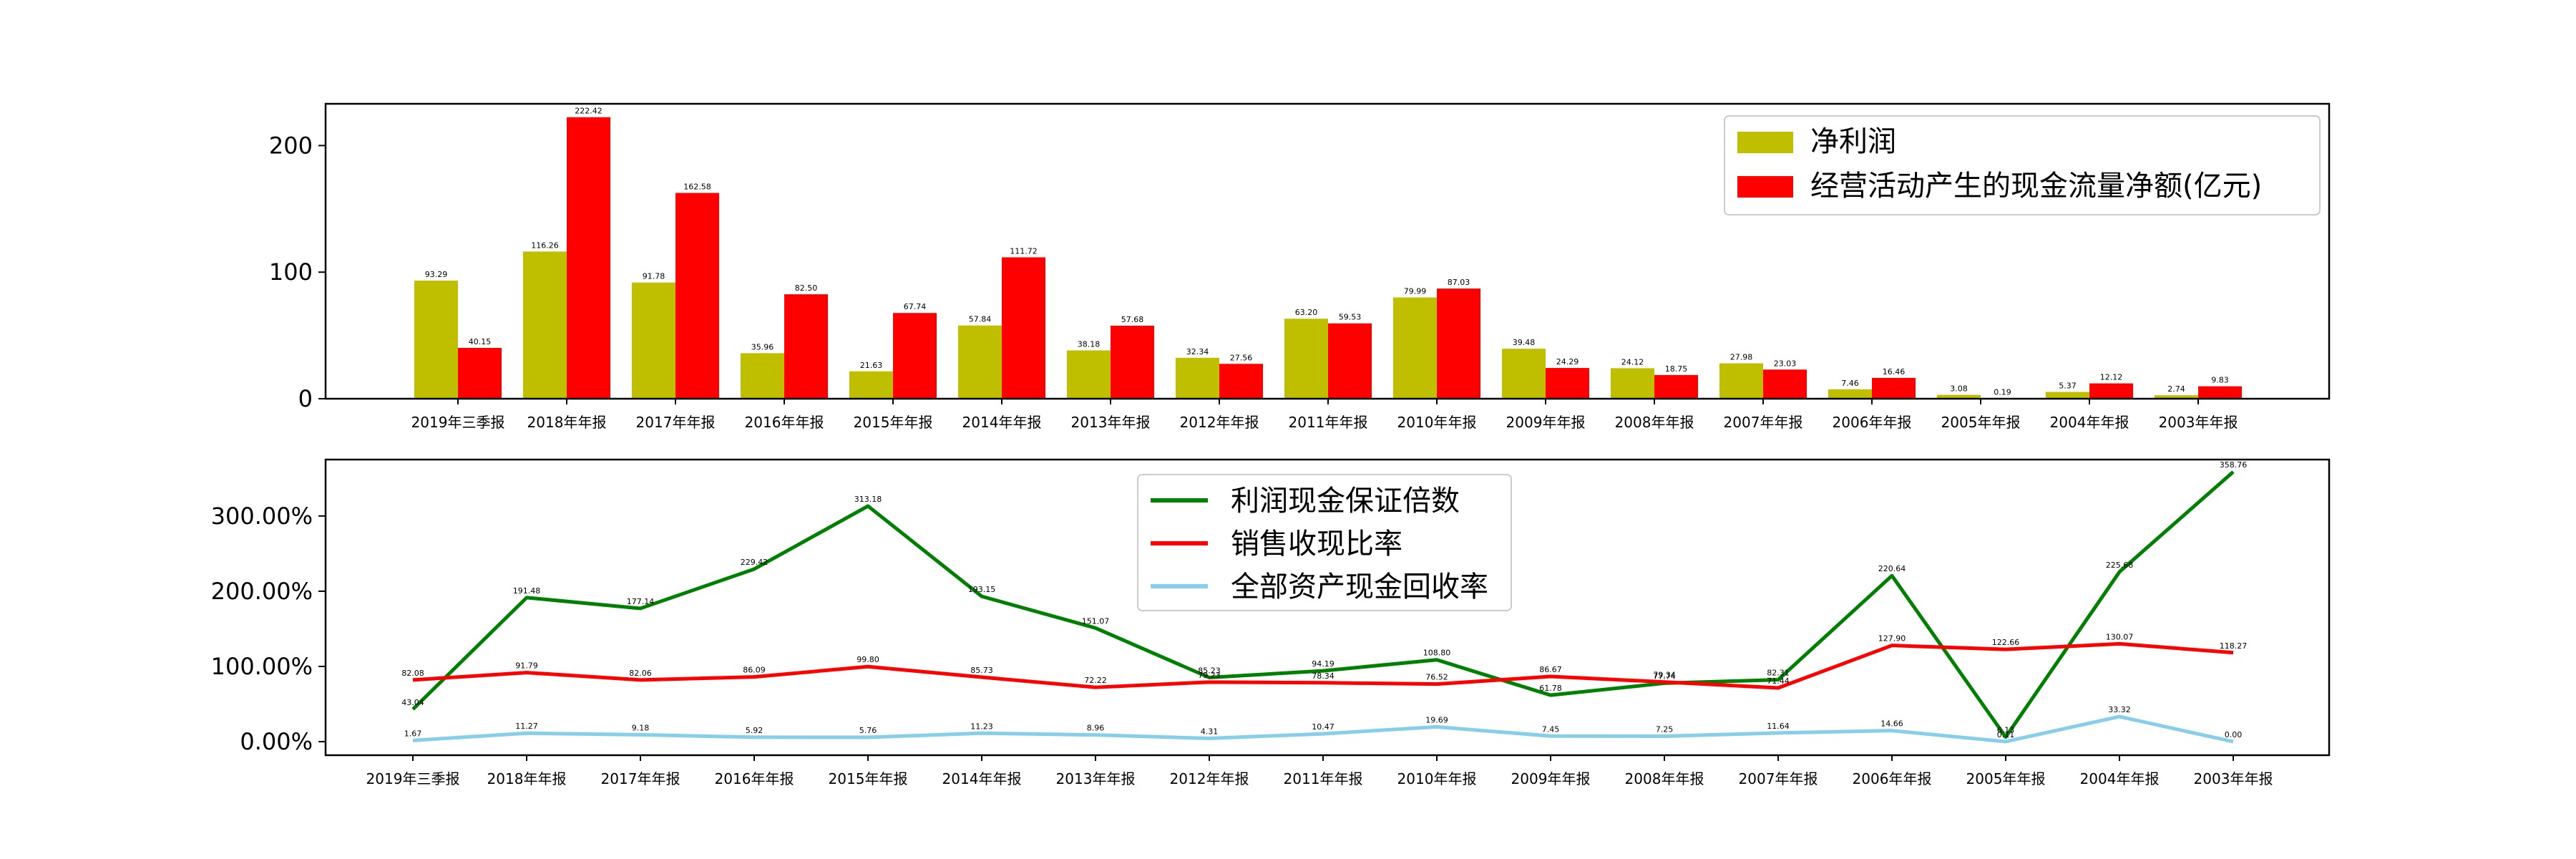  I want to click on bar-value-label: 40.15, so click(480, 341).